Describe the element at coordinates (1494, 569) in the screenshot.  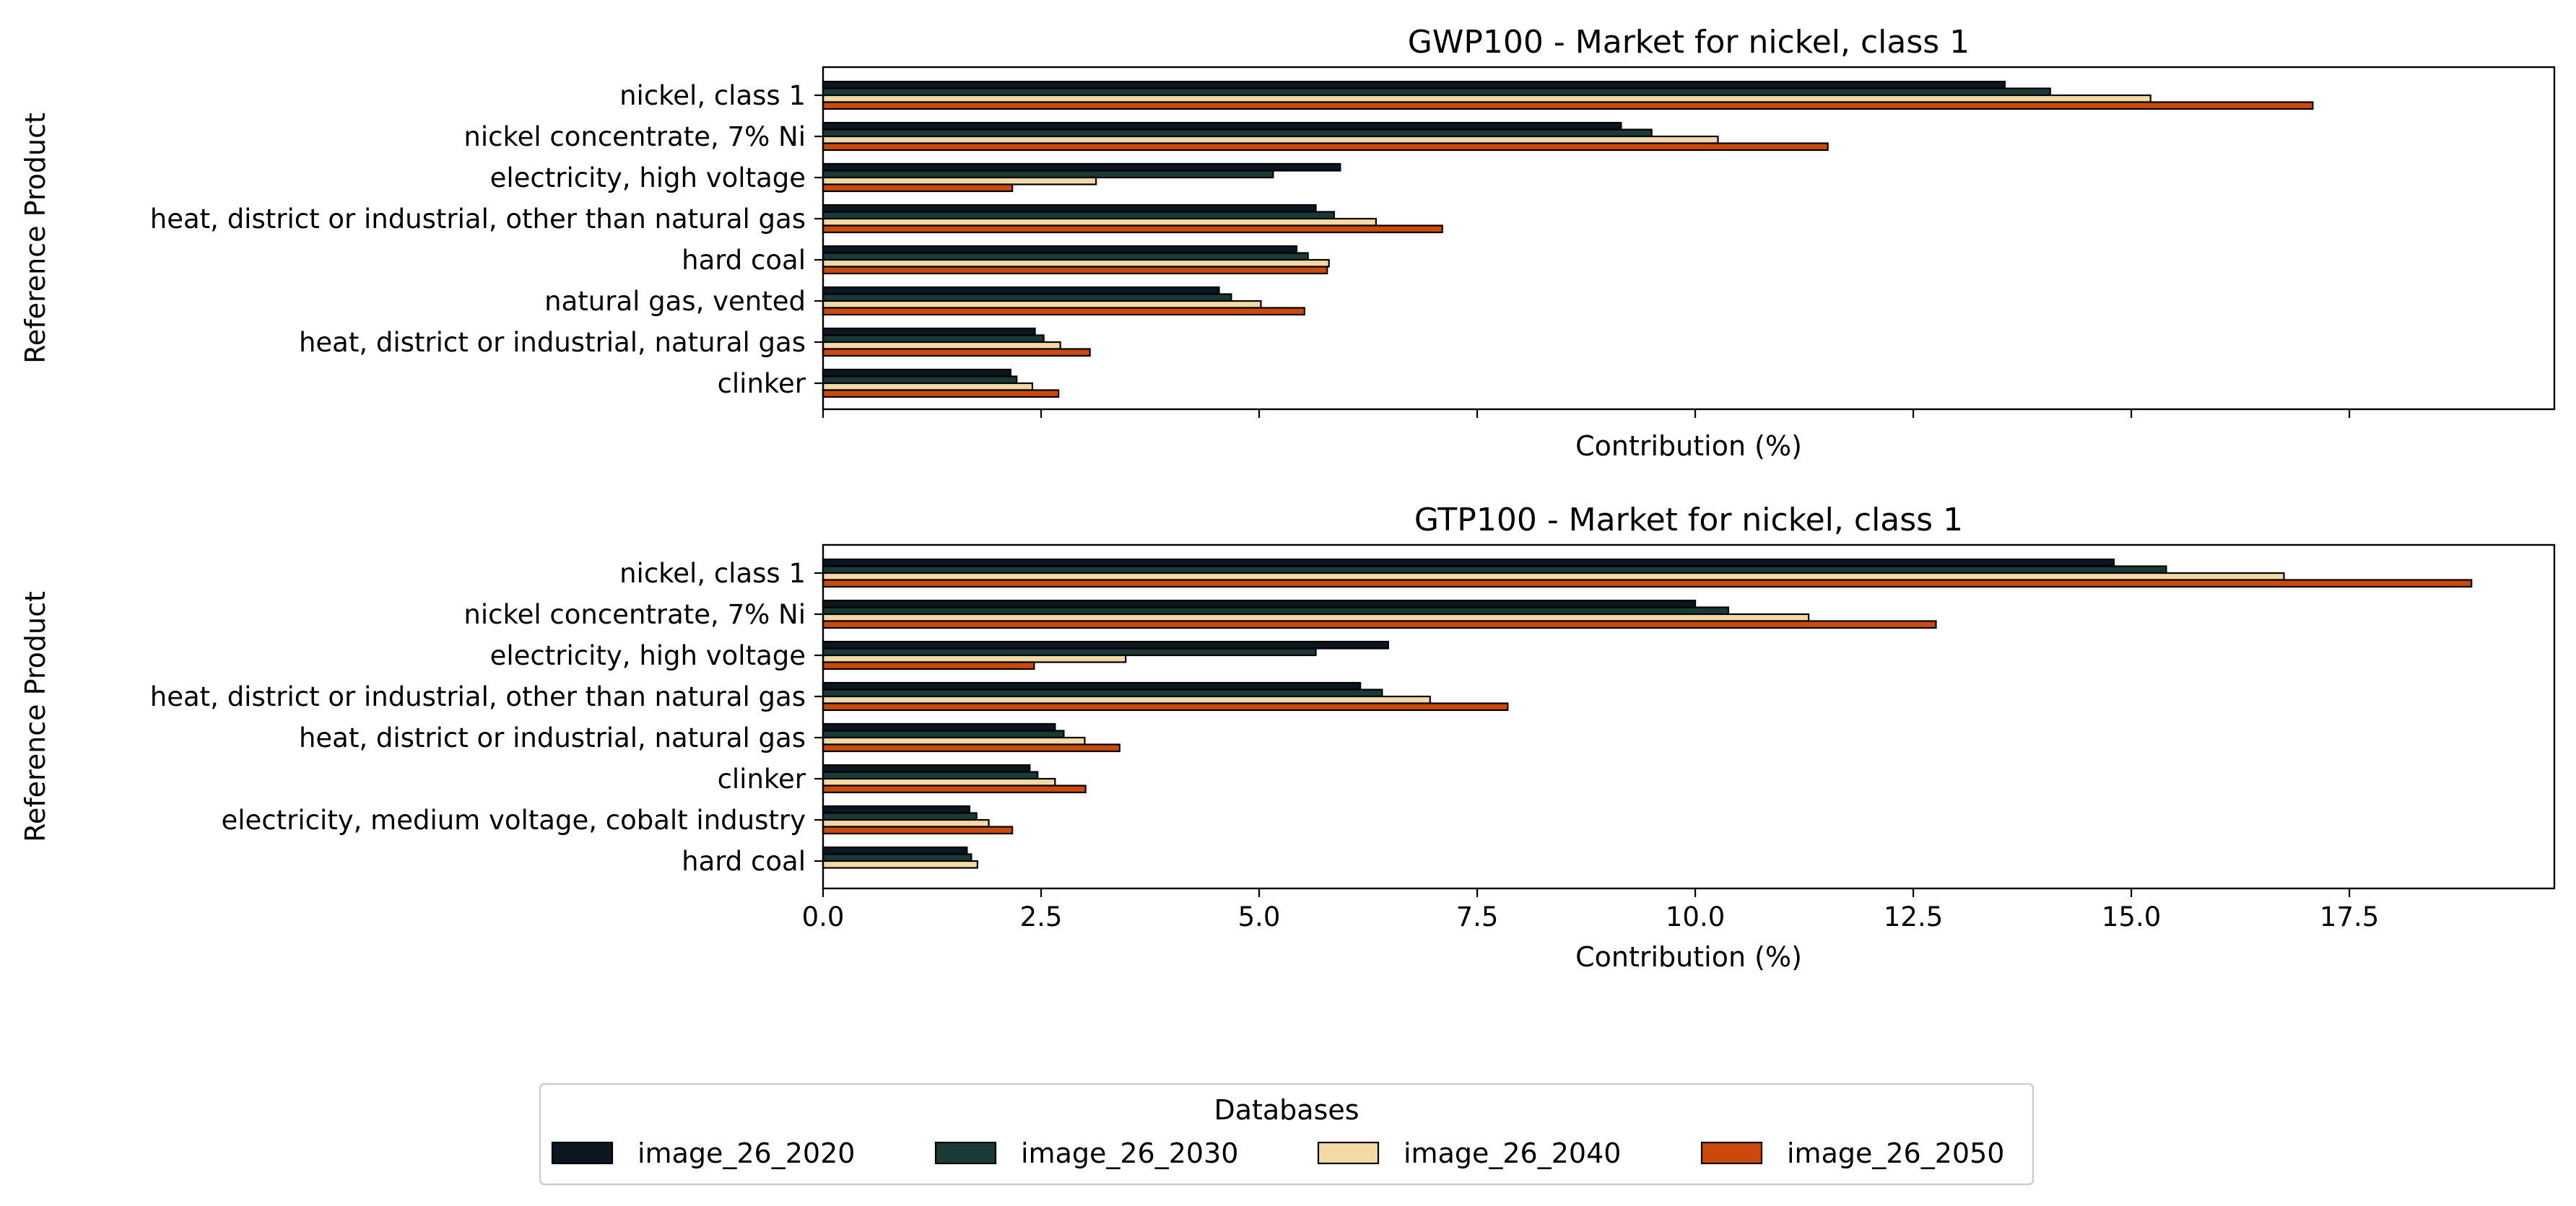
I see `bar-nickel-class-1-image-26-2030` at that location.